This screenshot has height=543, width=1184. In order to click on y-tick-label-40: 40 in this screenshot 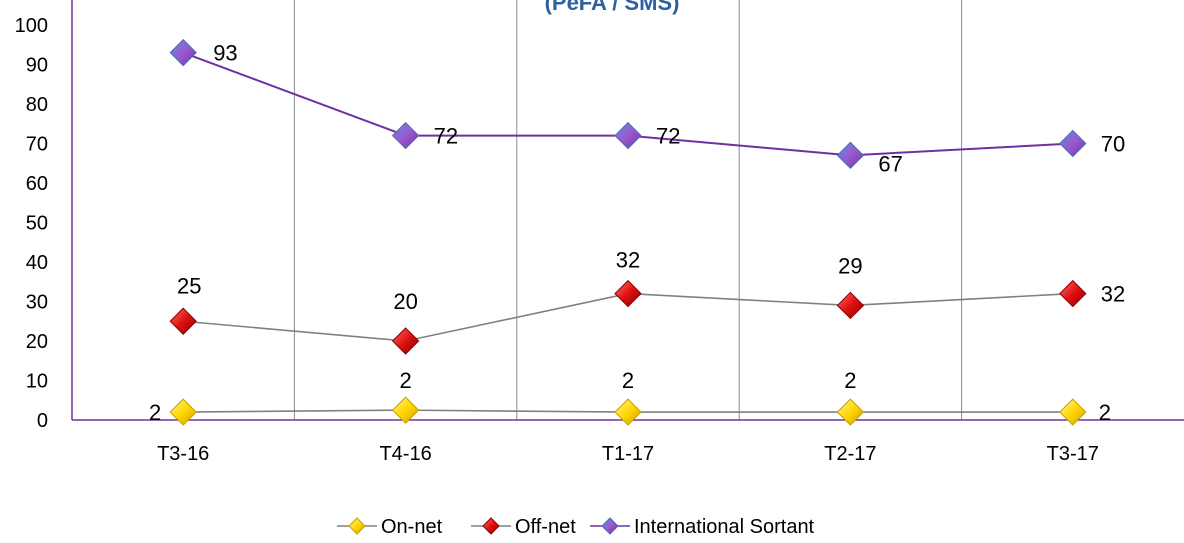, I will do `click(37, 263)`.